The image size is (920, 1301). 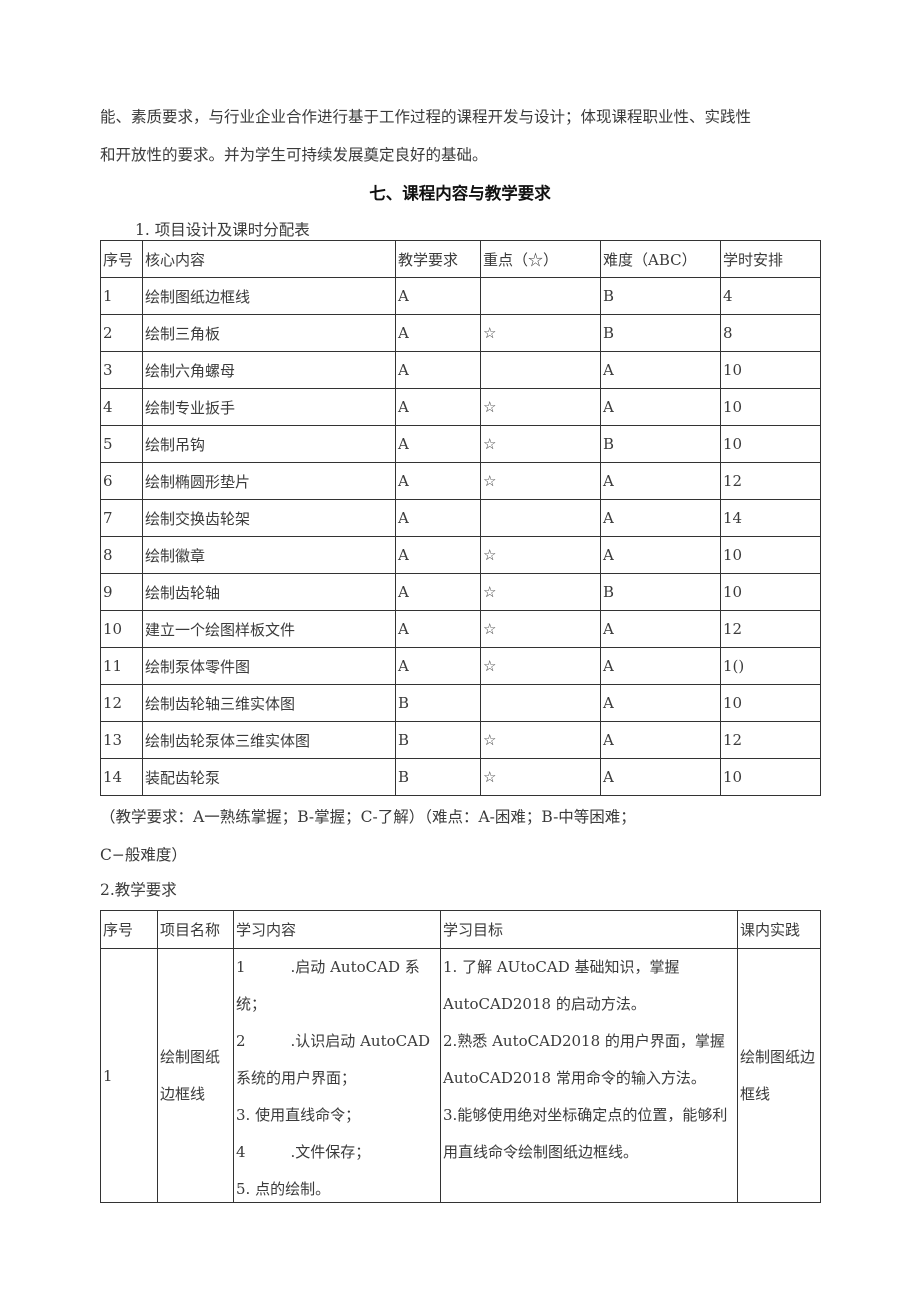 I want to click on header-cell: 学时安排, so click(x=770, y=259).